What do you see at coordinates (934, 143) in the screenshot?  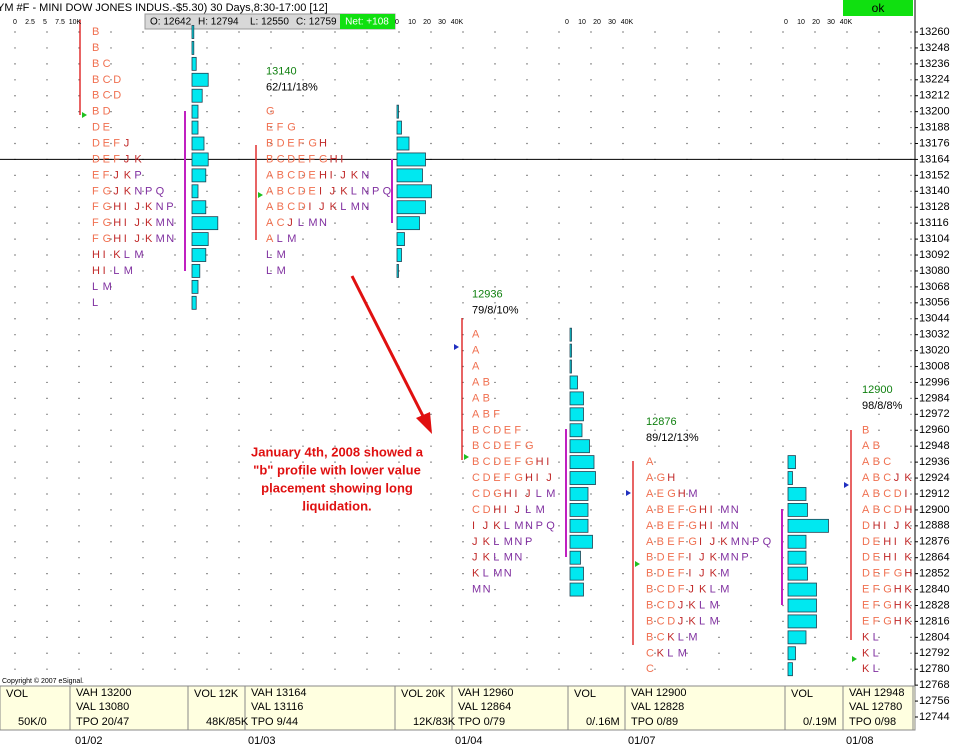 I see `price-label: 13176` at bounding box center [934, 143].